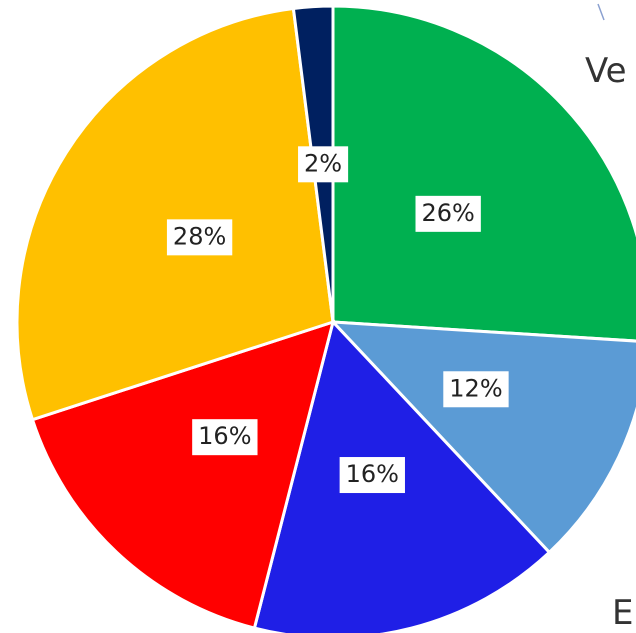 The image size is (636, 633). I want to click on data-label: 12%, so click(475, 388).